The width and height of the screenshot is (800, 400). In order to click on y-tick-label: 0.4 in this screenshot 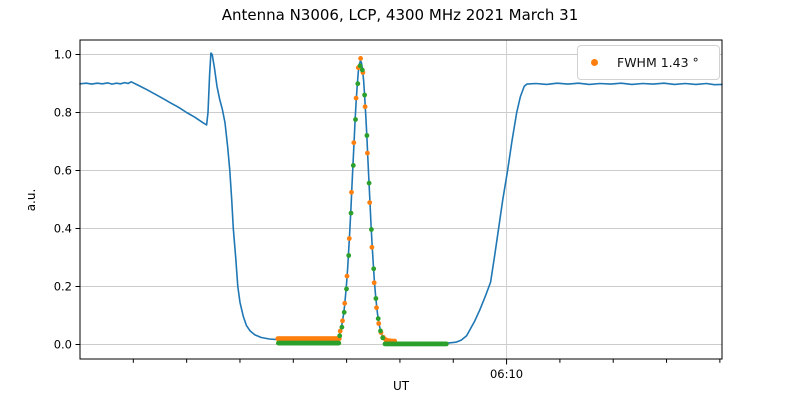, I will do `click(63, 229)`.